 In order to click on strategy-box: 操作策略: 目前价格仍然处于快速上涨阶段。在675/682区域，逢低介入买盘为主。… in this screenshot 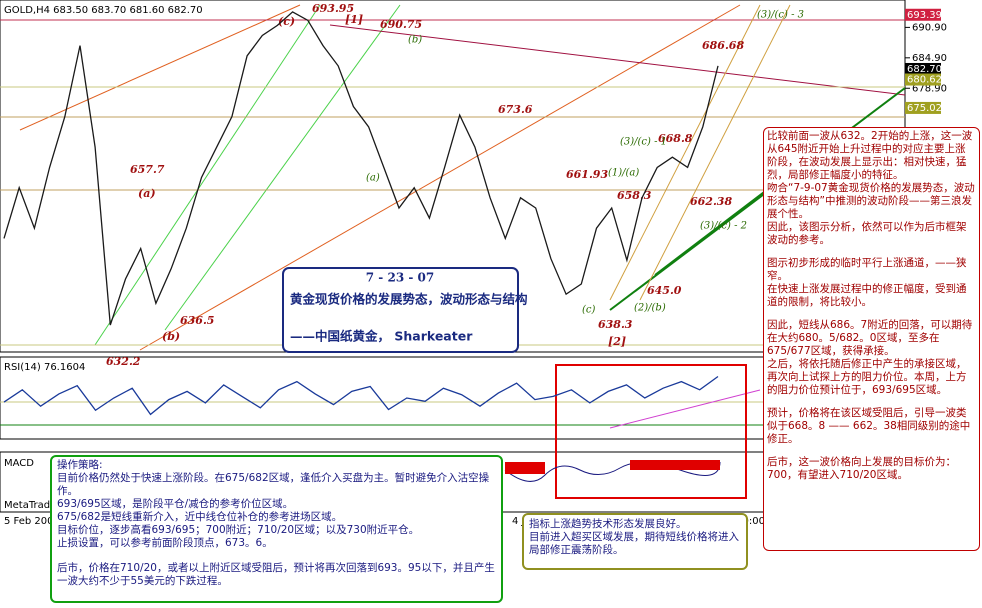, I will do `click(276, 529)`.